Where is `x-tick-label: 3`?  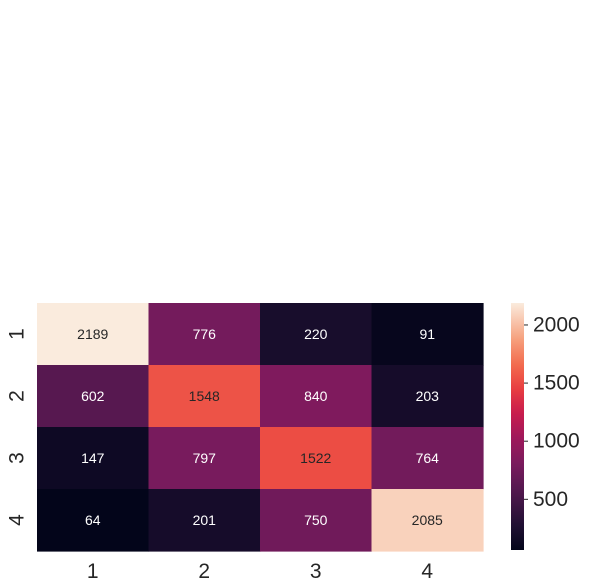 x-tick-label: 3 is located at coordinates (316, 571).